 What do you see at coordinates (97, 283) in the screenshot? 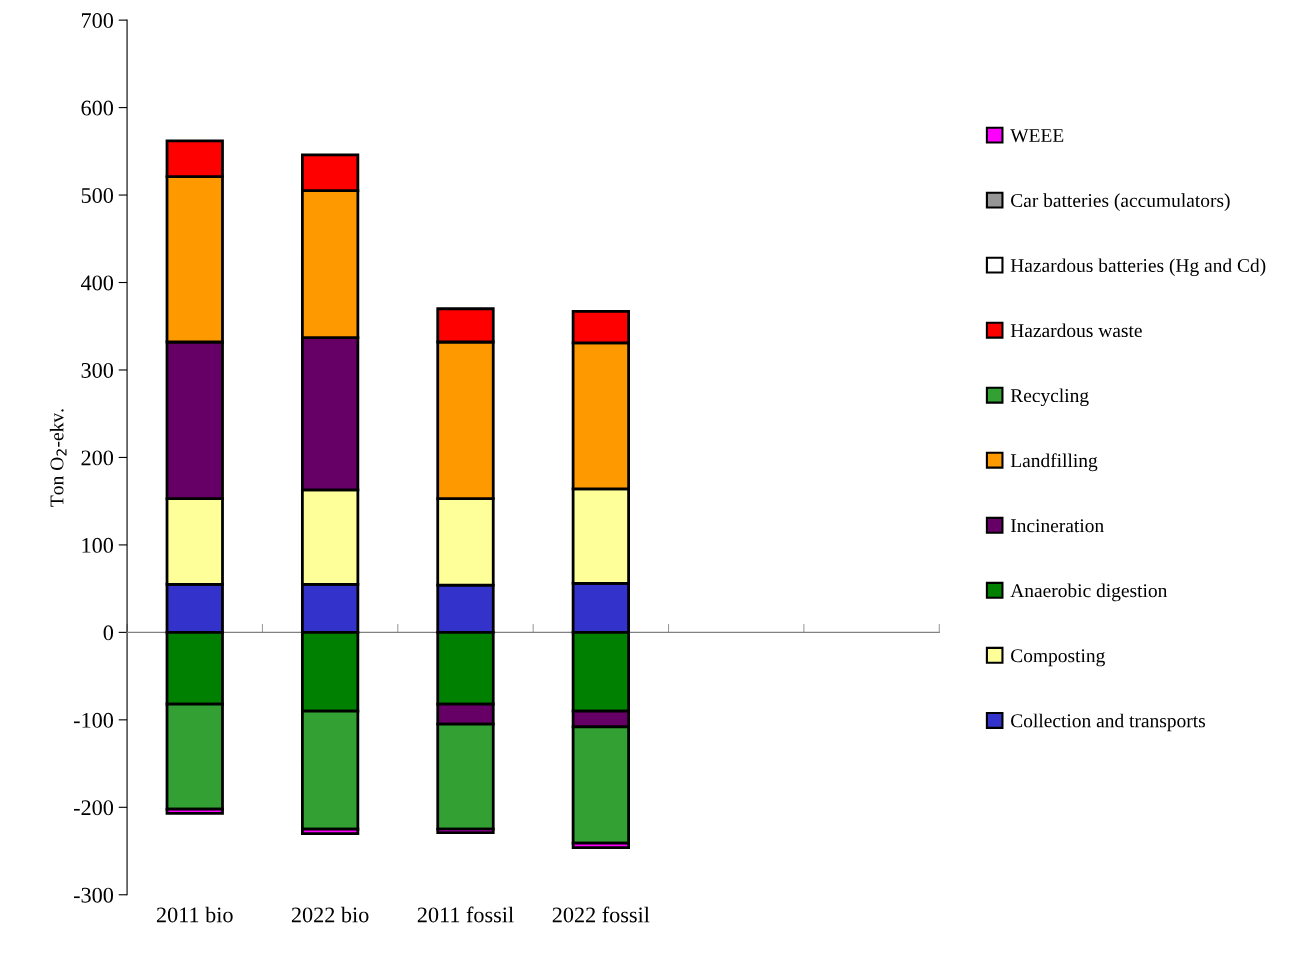
I see `y-tick-label: 400` at bounding box center [97, 283].